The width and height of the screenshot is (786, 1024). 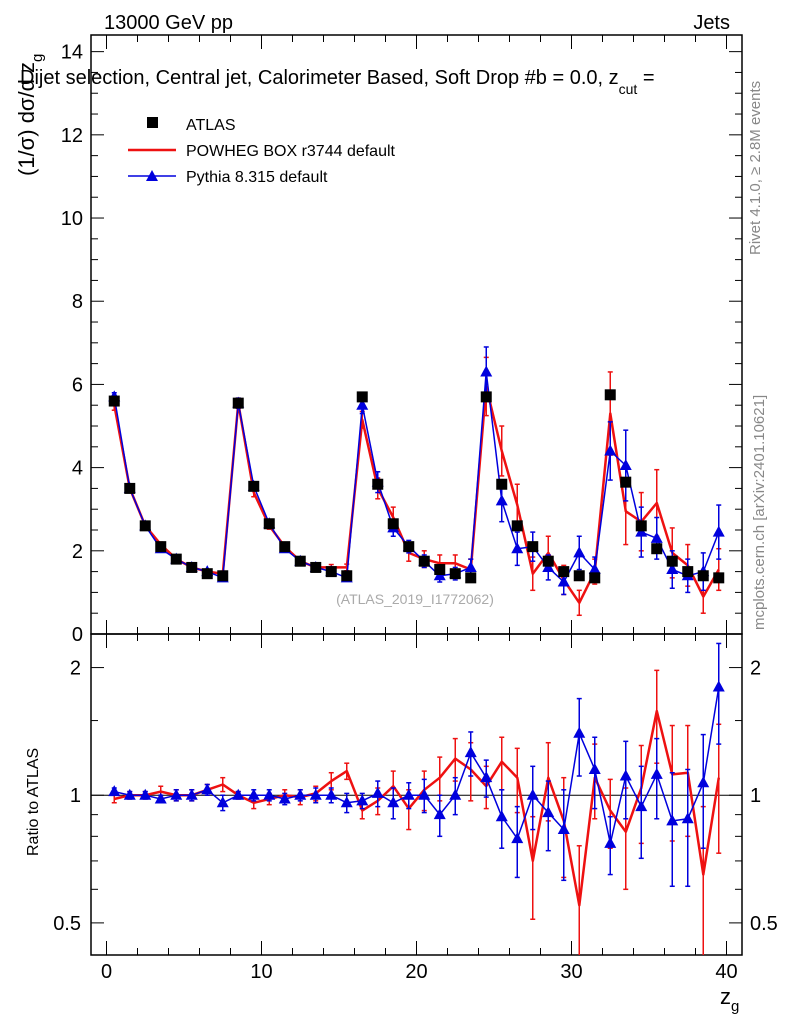 What do you see at coordinates (628, 89) in the screenshot?
I see `plot-title-sub: cut` at bounding box center [628, 89].